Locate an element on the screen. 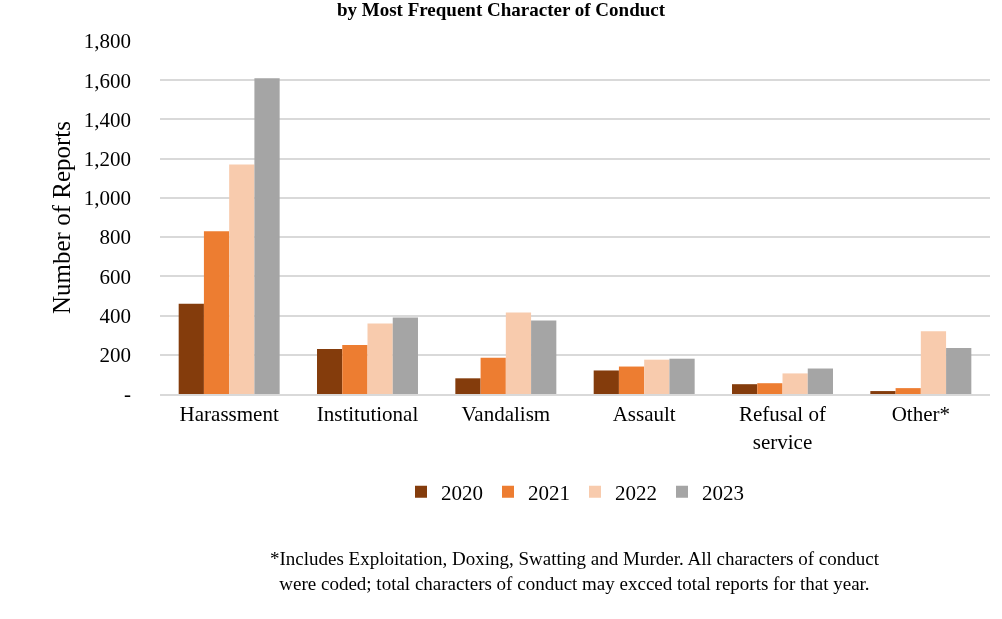 The height and width of the screenshot is (619, 1002). y-tick-label: 1,000 is located at coordinates (107, 198).